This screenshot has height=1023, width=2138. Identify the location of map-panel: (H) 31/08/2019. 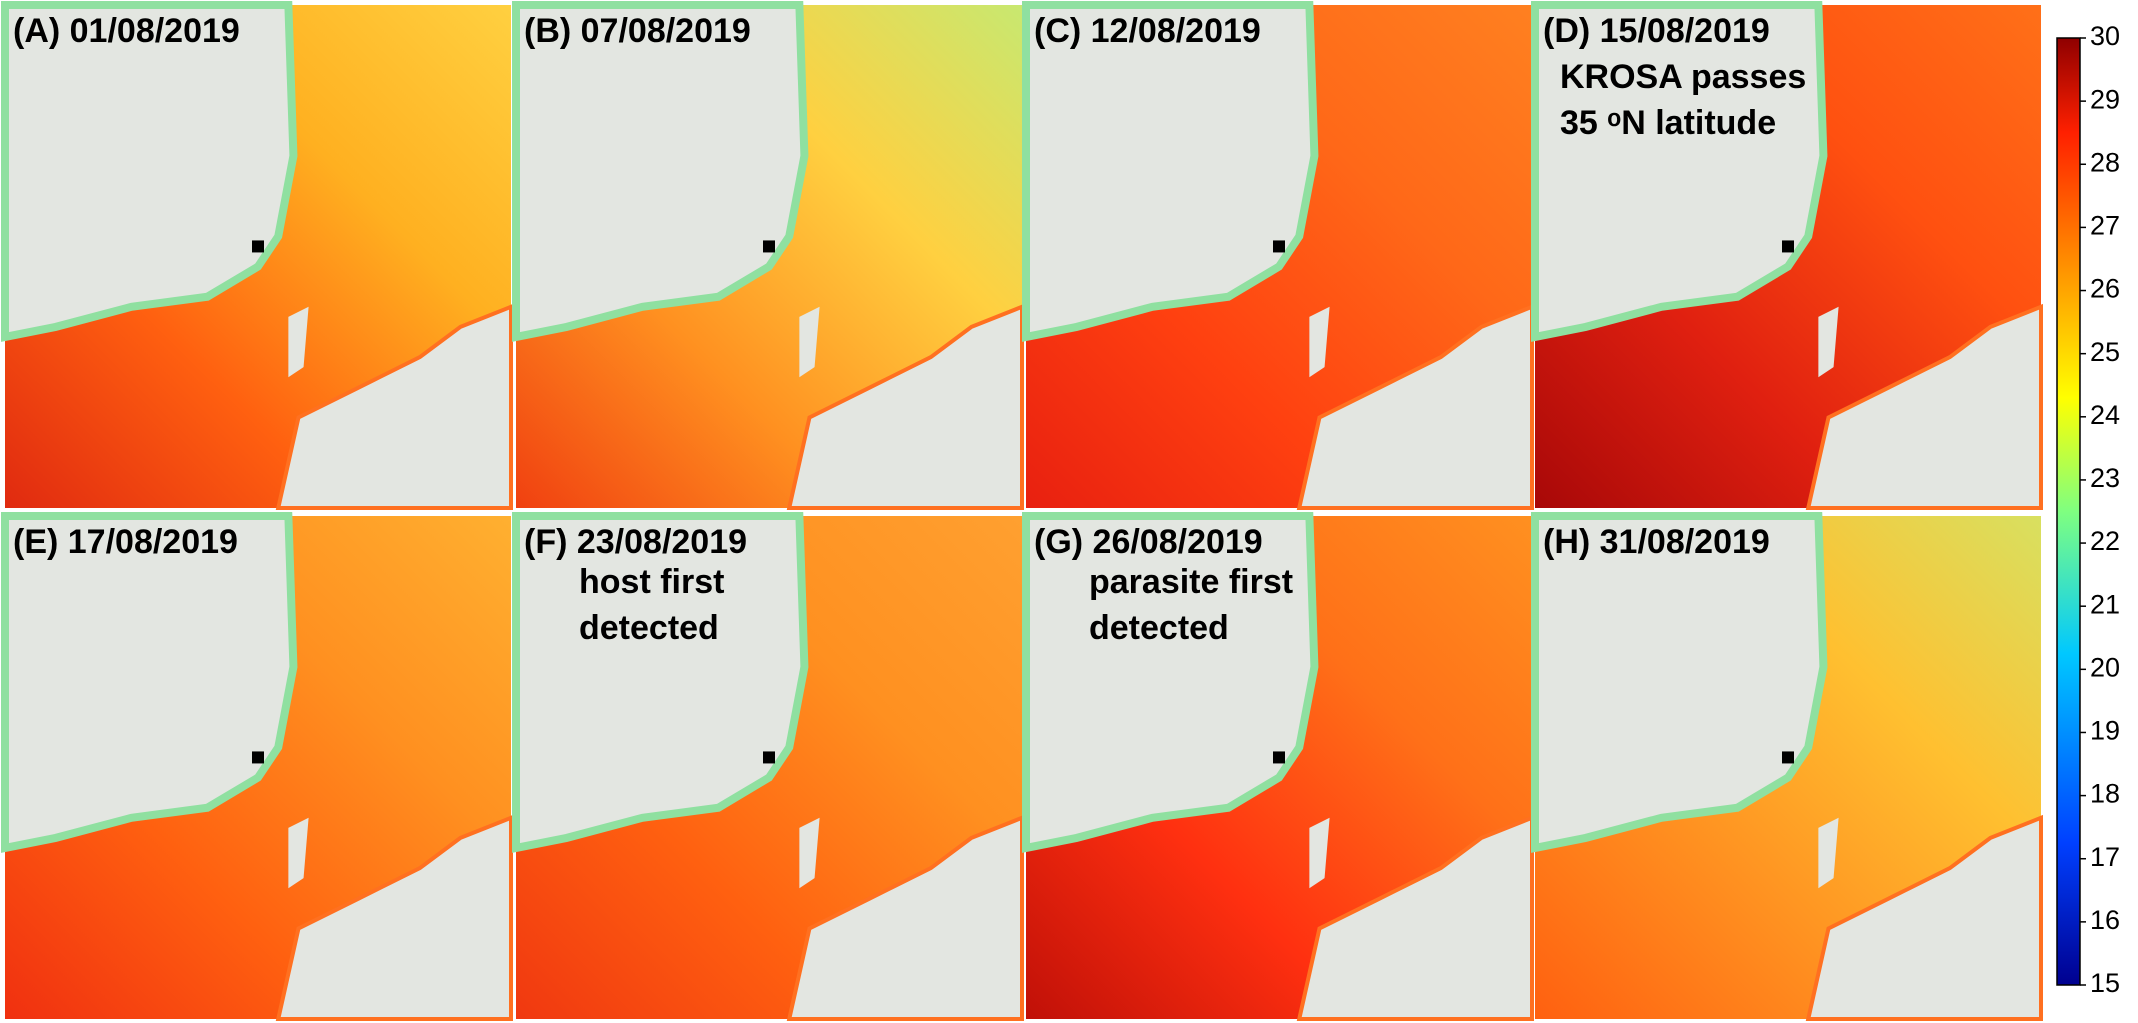
(1787, 766).